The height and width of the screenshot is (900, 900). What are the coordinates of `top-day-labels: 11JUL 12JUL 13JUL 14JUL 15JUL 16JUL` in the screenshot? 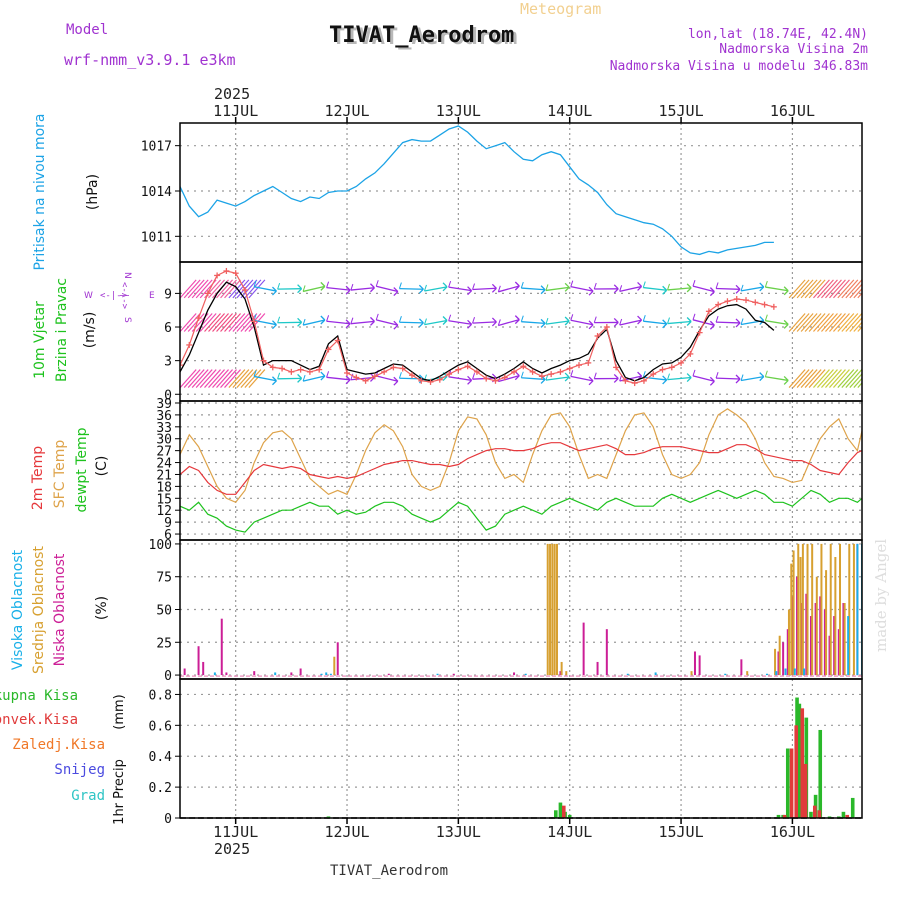 It's located at (514, 112).